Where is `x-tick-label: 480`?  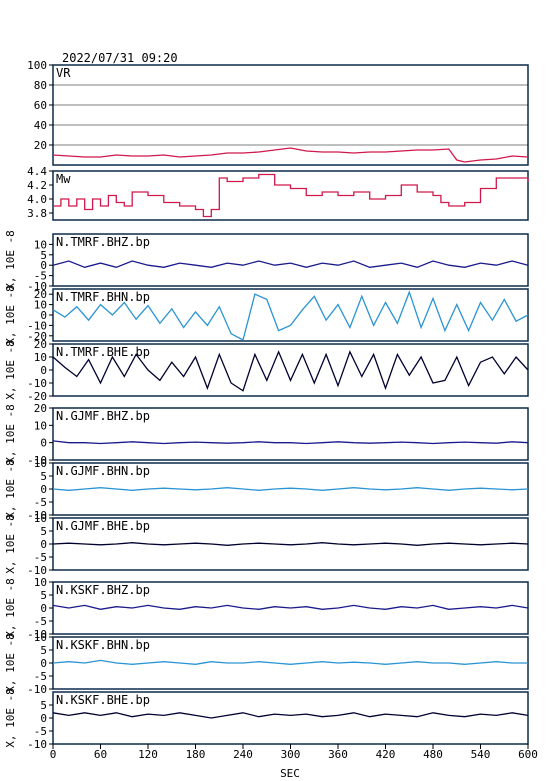 x-tick-label: 480 is located at coordinates (433, 754).